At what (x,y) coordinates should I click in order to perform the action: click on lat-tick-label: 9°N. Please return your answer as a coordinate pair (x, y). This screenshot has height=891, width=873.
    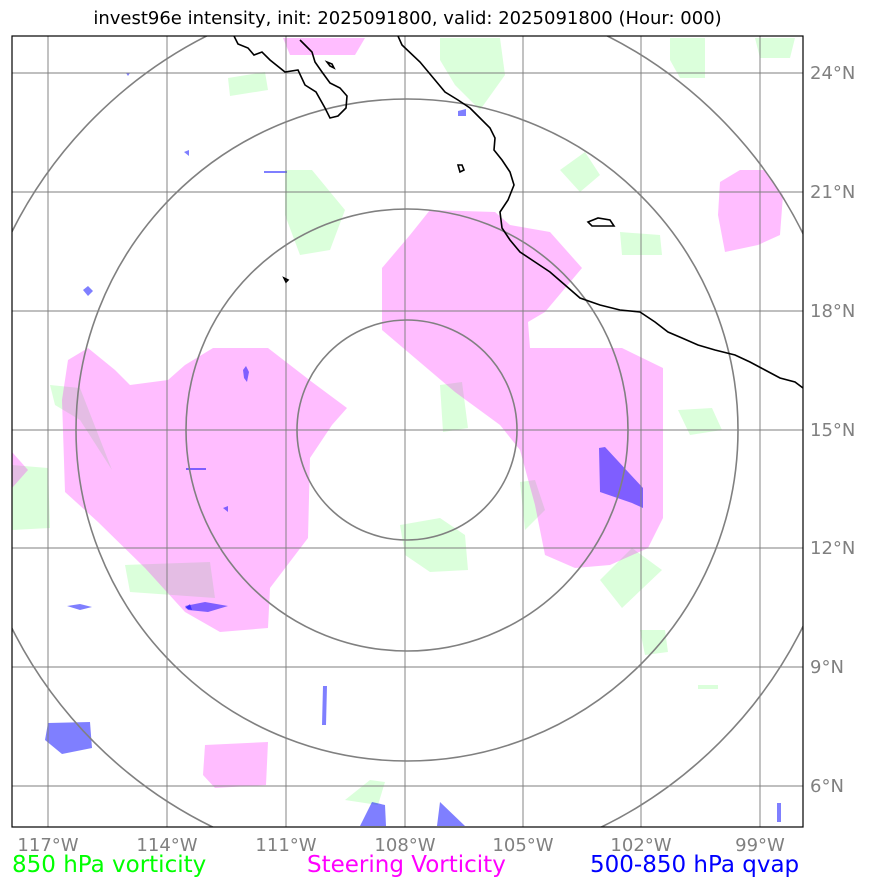
    Looking at the image, I should click on (827, 667).